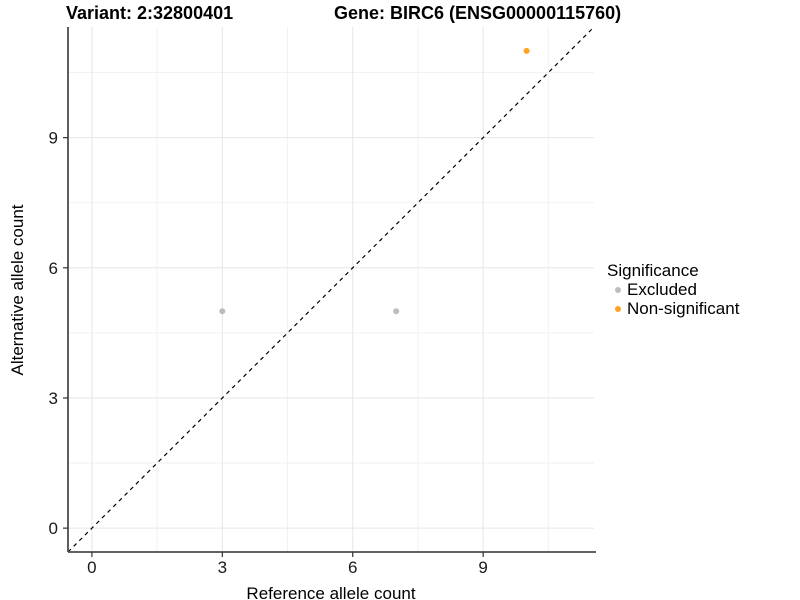 Image resolution: width=800 pixels, height=600 pixels. What do you see at coordinates (478, 13) in the screenshot?
I see `gene-title: Gene: BIRC6 (ENSG00000115760)` at bounding box center [478, 13].